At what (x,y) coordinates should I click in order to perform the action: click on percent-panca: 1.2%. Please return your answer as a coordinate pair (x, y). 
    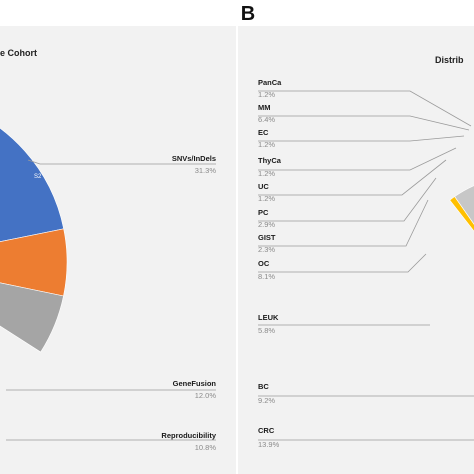
    Looking at the image, I should click on (266, 94).